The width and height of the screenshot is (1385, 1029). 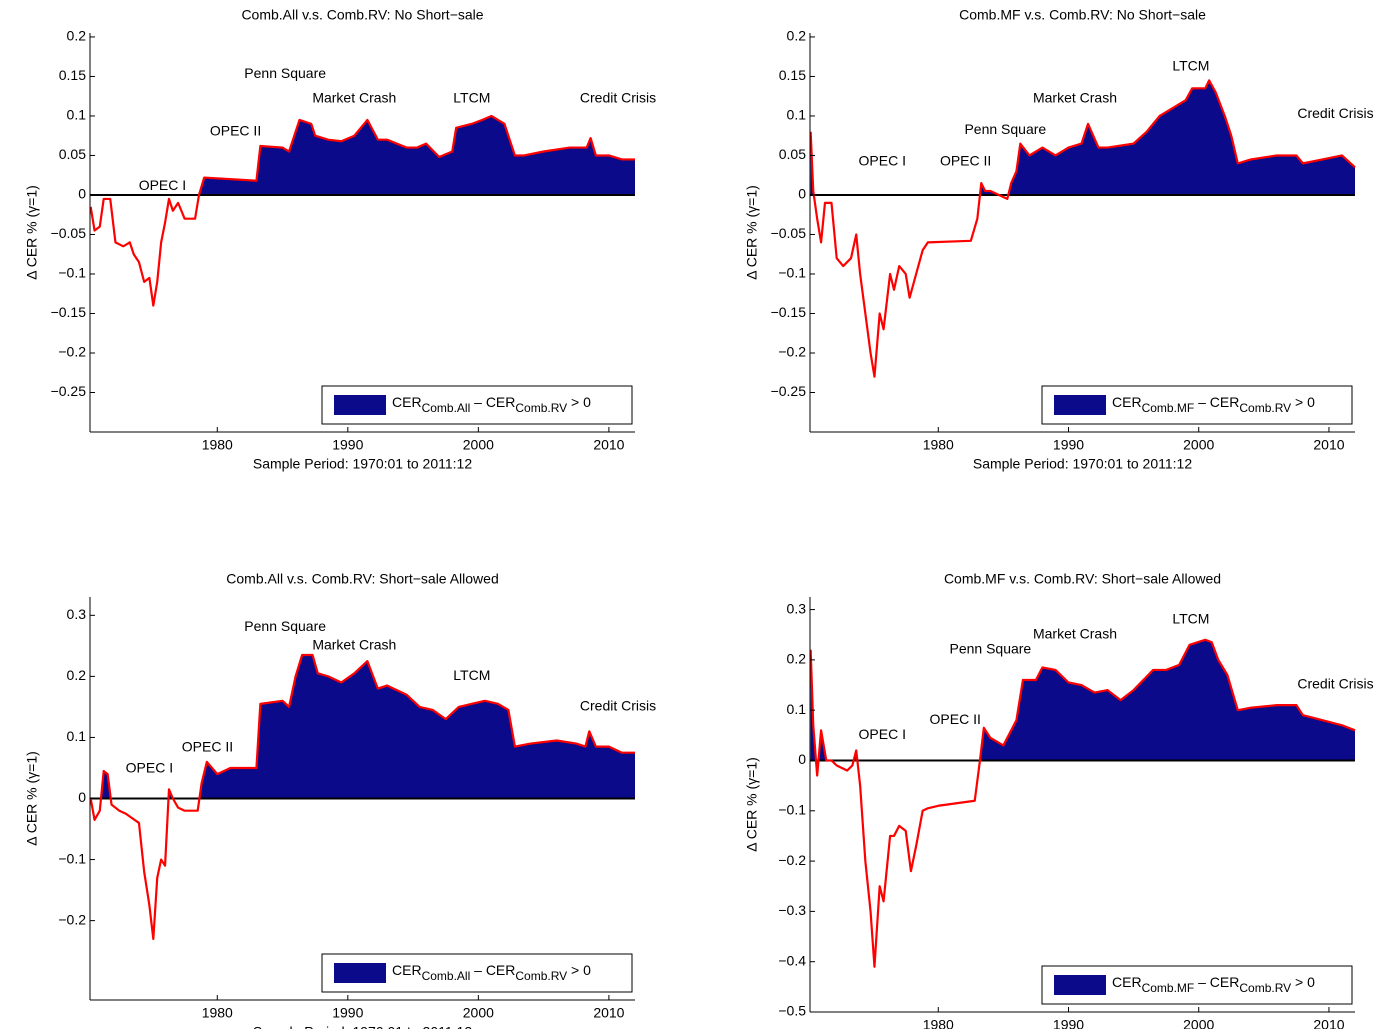 I want to click on y-tick-label: −0.5, so click(x=792, y=1011).